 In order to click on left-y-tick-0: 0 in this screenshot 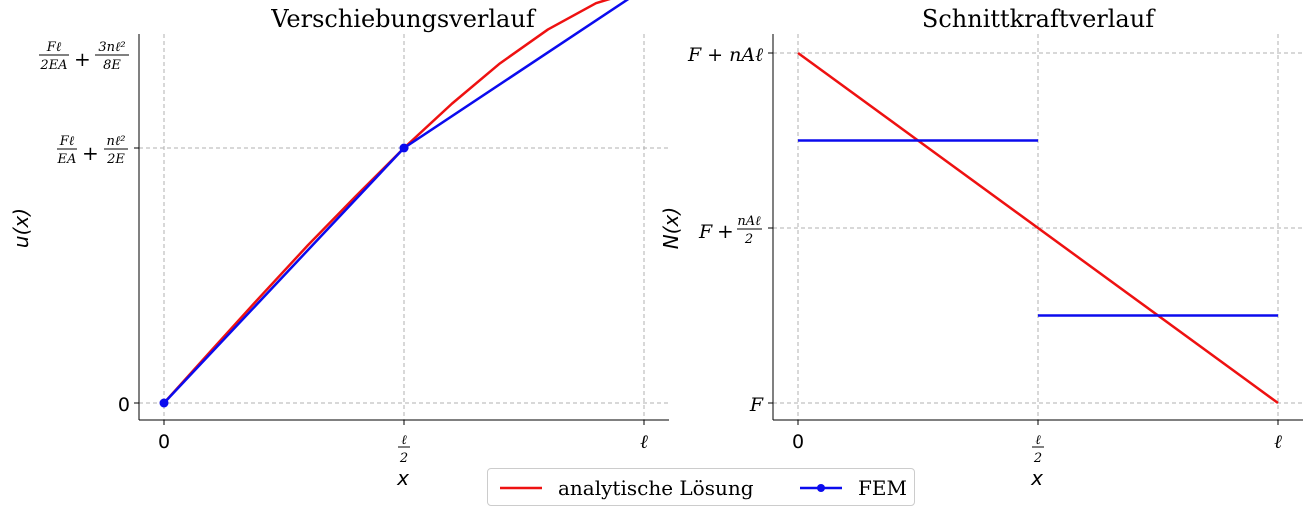, I will do `click(124, 405)`.